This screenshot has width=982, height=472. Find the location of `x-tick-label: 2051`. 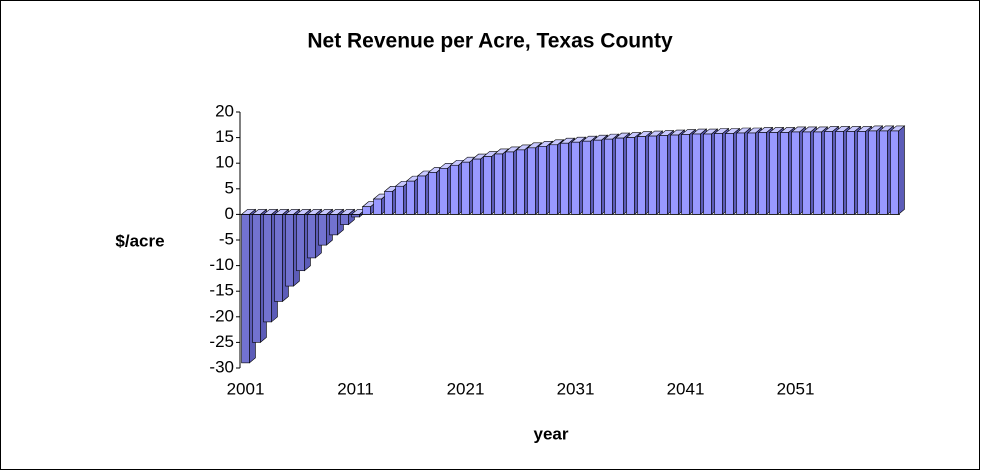

x-tick-label: 2051 is located at coordinates (796, 388).